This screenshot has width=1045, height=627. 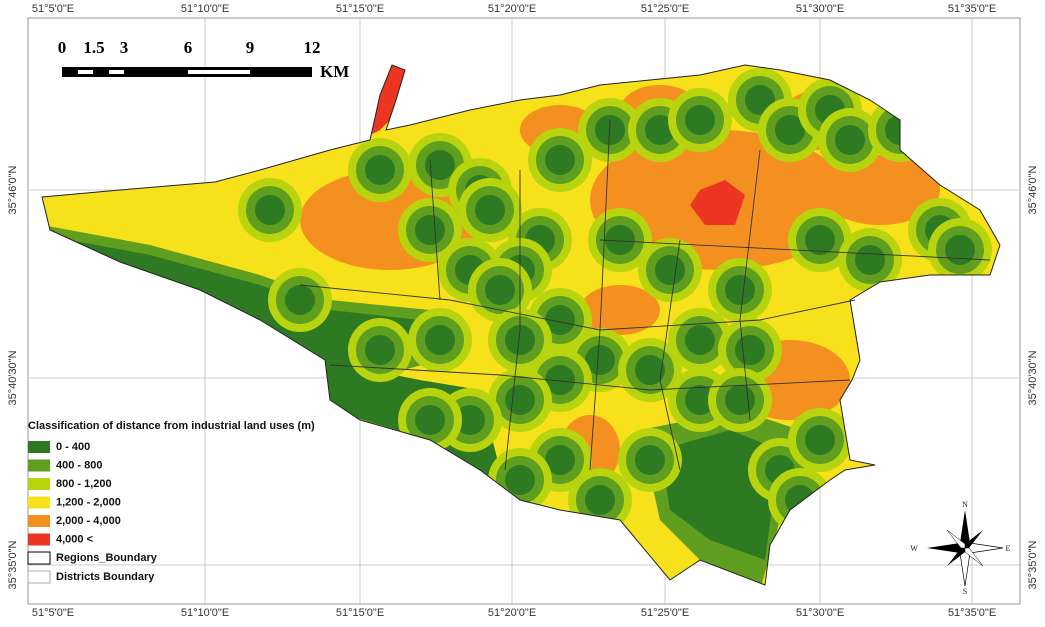 What do you see at coordinates (124, 47) in the screenshot?
I see `scale-label: 3` at bounding box center [124, 47].